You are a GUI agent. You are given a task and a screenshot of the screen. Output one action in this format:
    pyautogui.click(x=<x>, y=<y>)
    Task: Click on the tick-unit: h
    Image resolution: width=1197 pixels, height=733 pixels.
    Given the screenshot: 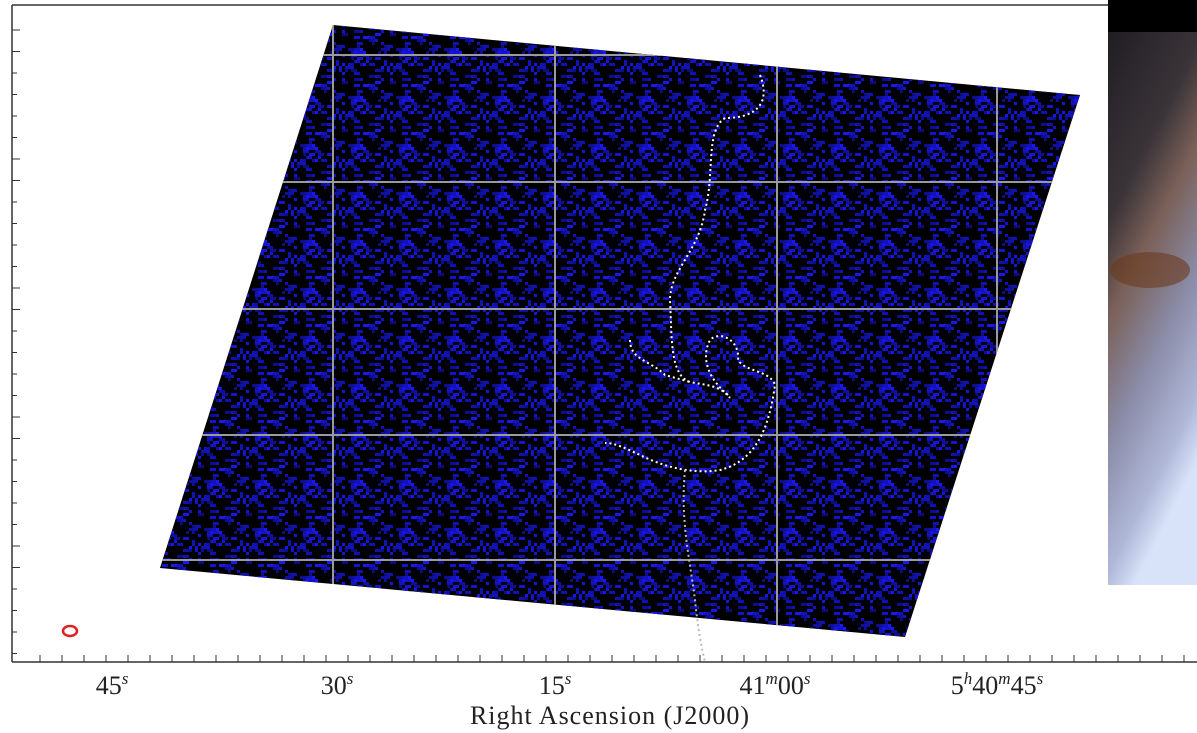 What is the action you would take?
    pyautogui.click(x=968, y=678)
    